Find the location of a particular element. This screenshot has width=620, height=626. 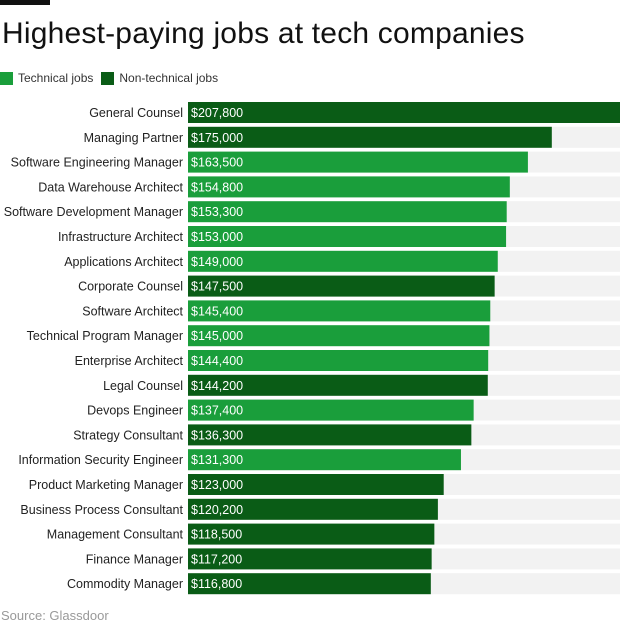

category-label: Technical Program Manager is located at coordinates (105, 336).